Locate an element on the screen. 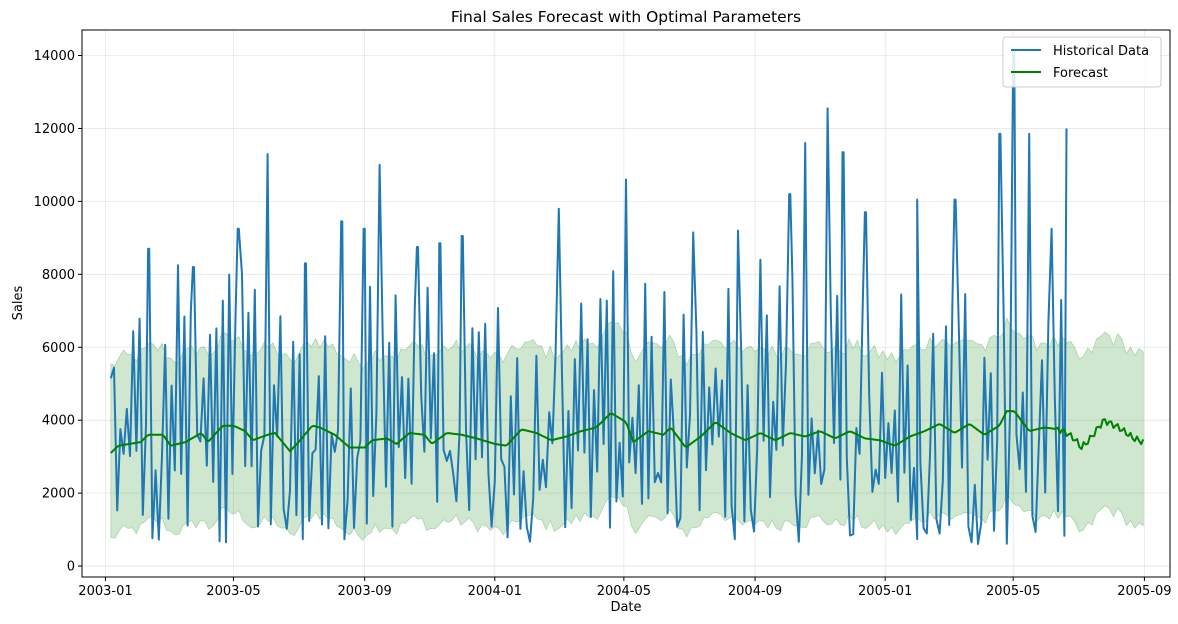 This screenshot has height=624, width=1178. legend: Historical Data Forecast is located at coordinates (1082, 62).